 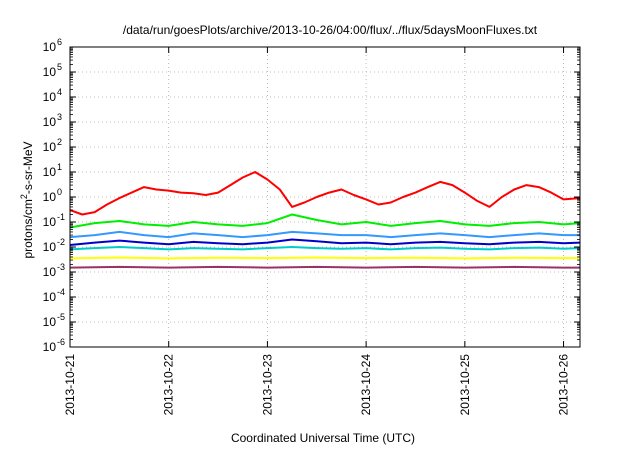 I want to click on x-tick-label: 2013-10-23, so click(x=267, y=385).